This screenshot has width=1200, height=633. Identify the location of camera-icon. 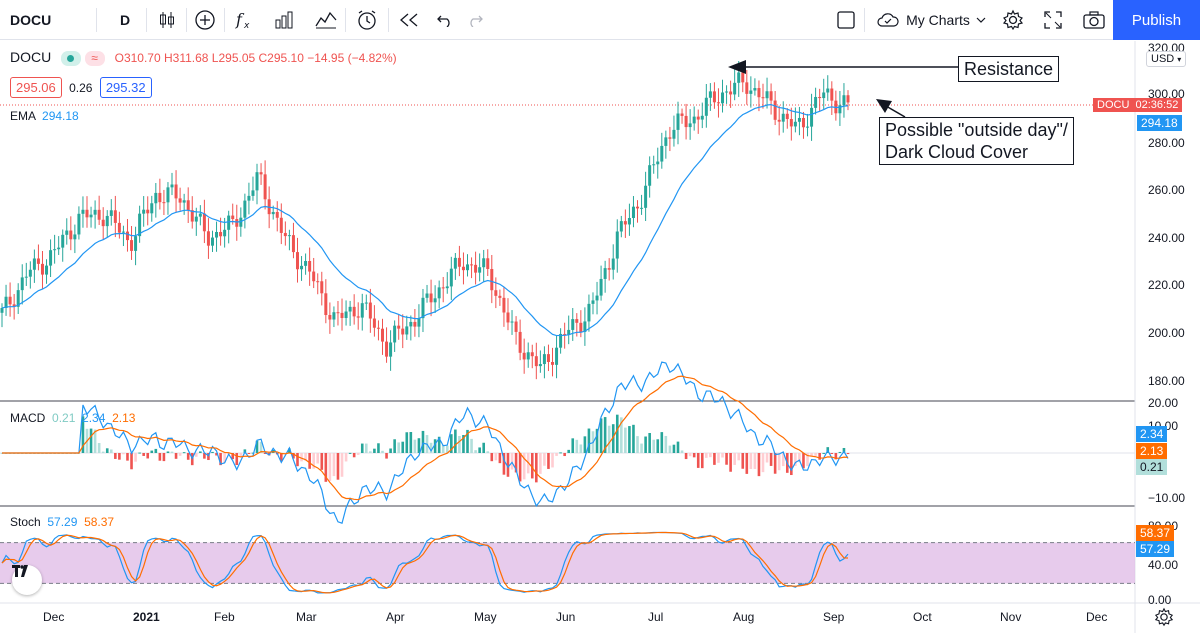
(1094, 20).